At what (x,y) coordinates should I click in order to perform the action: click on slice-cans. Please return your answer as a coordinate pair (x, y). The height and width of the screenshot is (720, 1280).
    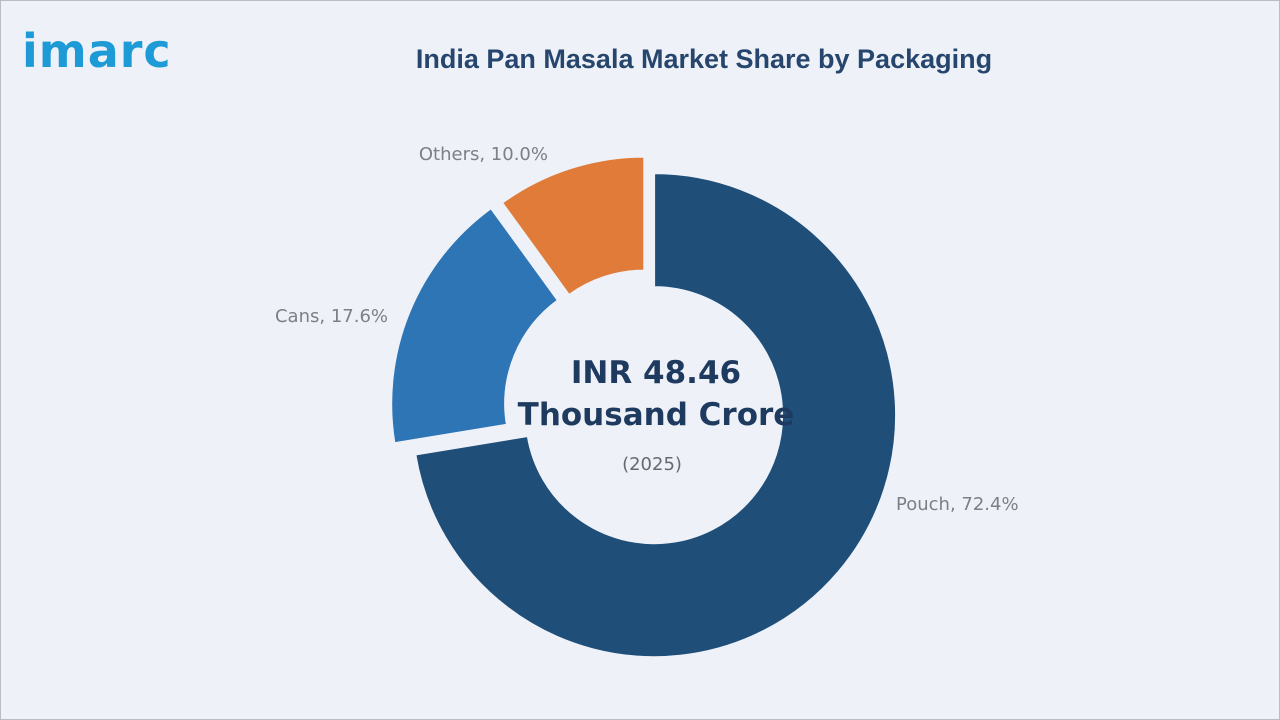
    Looking at the image, I should click on (475, 325).